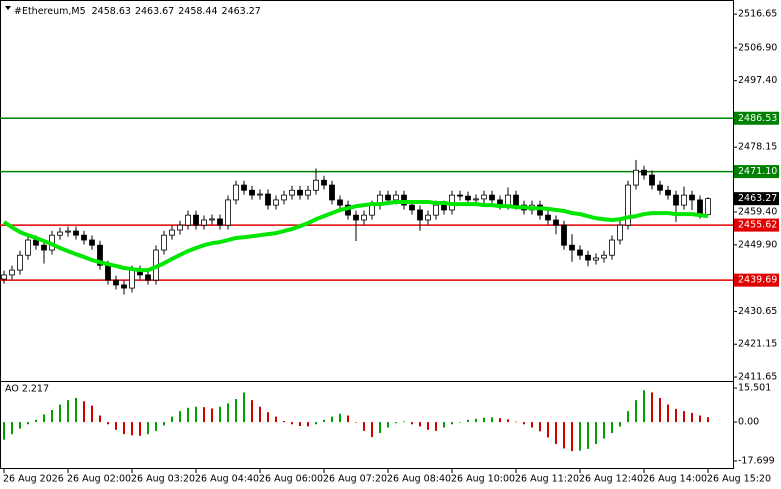  I want to click on y-tick-label: 2421.15, so click(757, 344).